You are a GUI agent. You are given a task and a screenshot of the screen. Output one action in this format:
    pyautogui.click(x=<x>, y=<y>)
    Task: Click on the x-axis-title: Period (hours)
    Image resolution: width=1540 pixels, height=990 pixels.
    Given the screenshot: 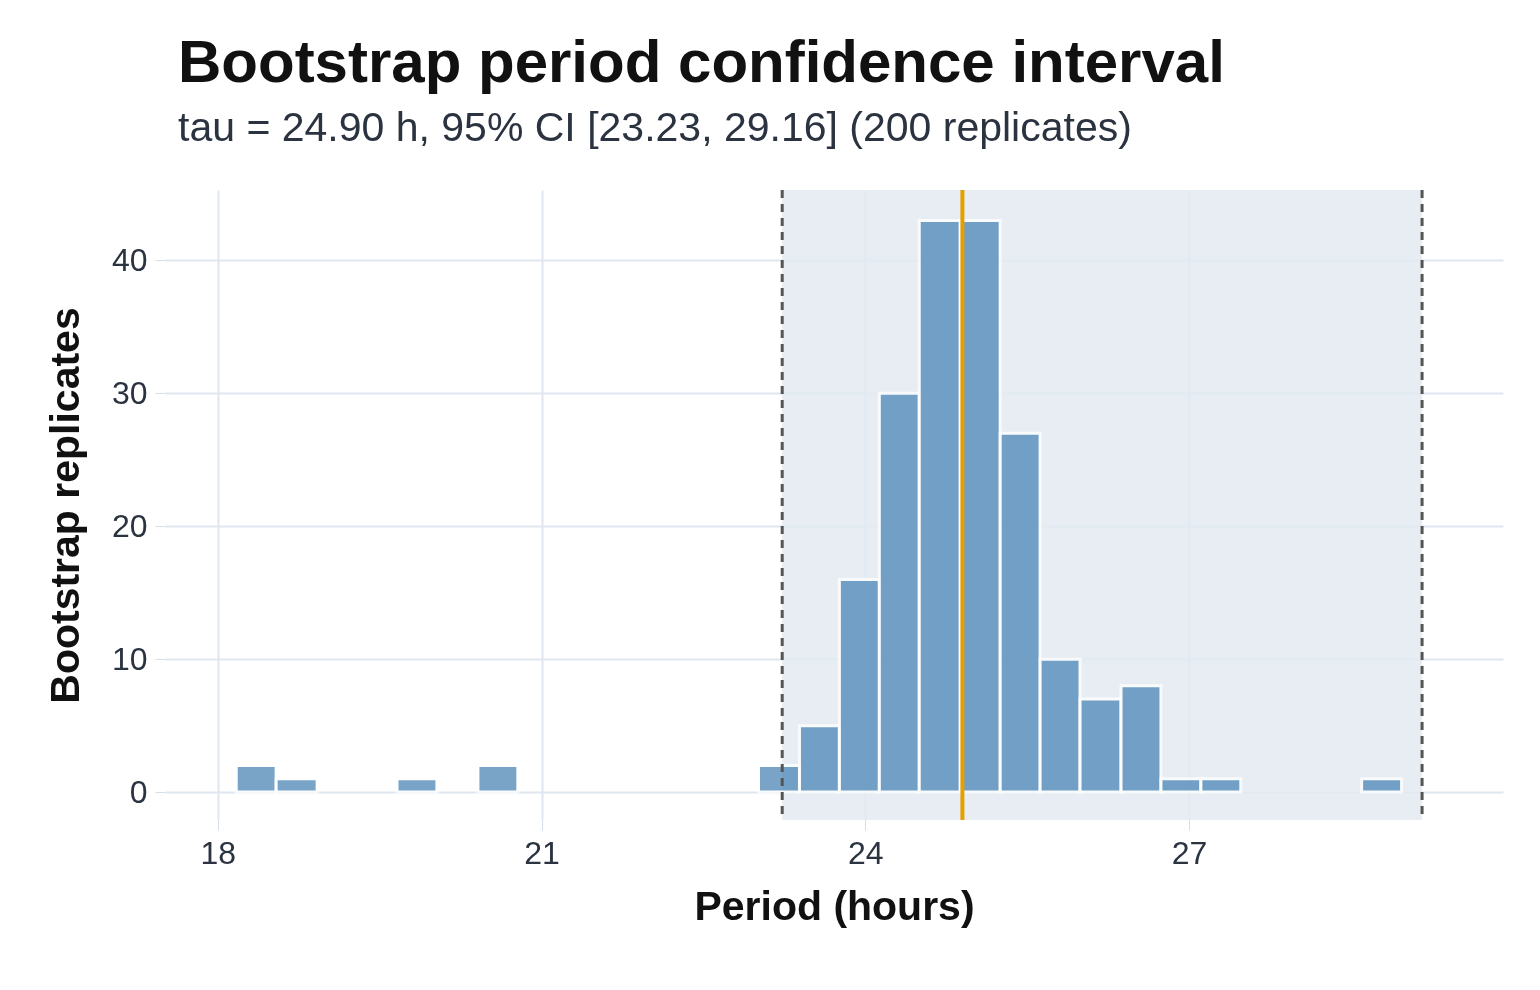 What is the action you would take?
    pyautogui.click(x=834, y=905)
    